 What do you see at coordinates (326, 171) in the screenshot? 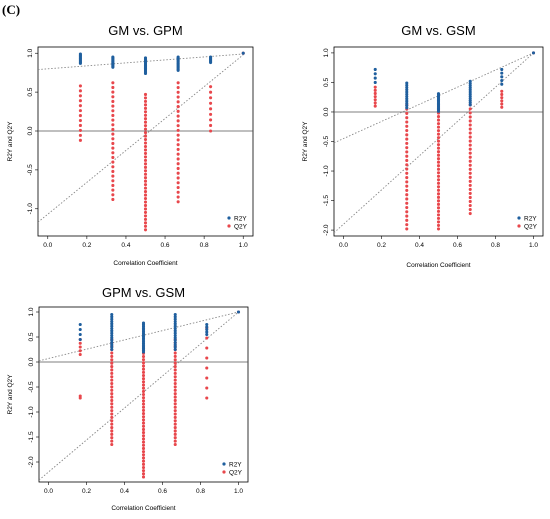
I see `y-tick-label: -1.0` at bounding box center [326, 171].